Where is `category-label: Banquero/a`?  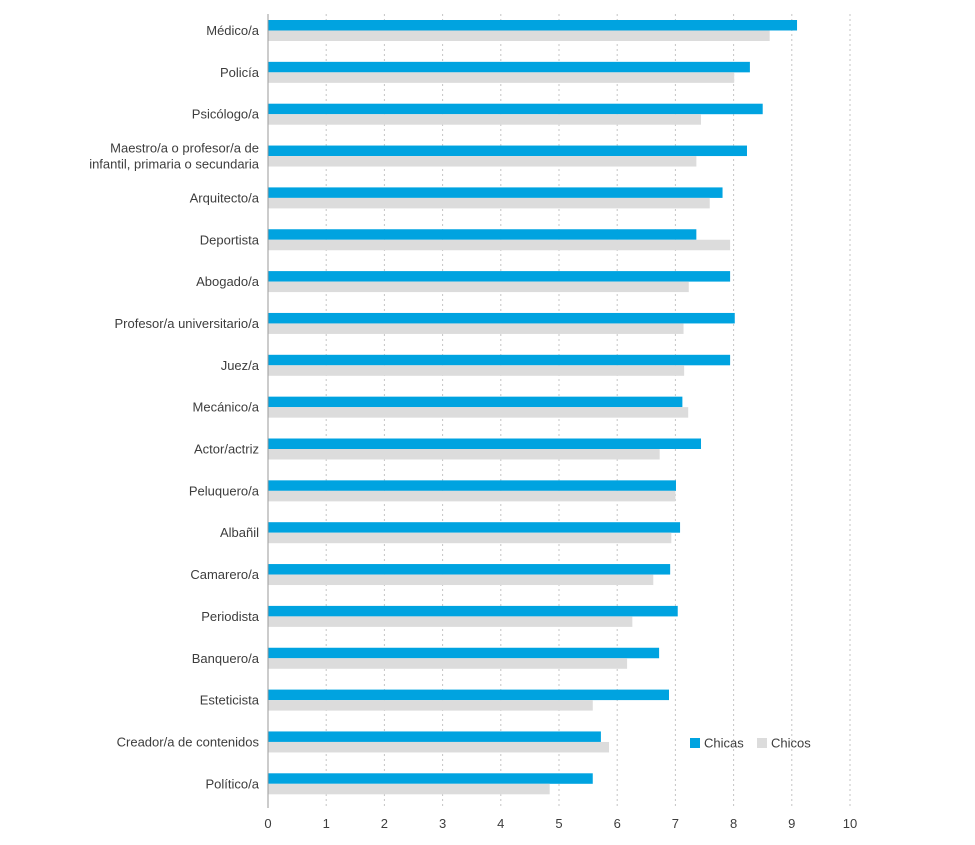 category-label: Banquero/a is located at coordinates (226, 658).